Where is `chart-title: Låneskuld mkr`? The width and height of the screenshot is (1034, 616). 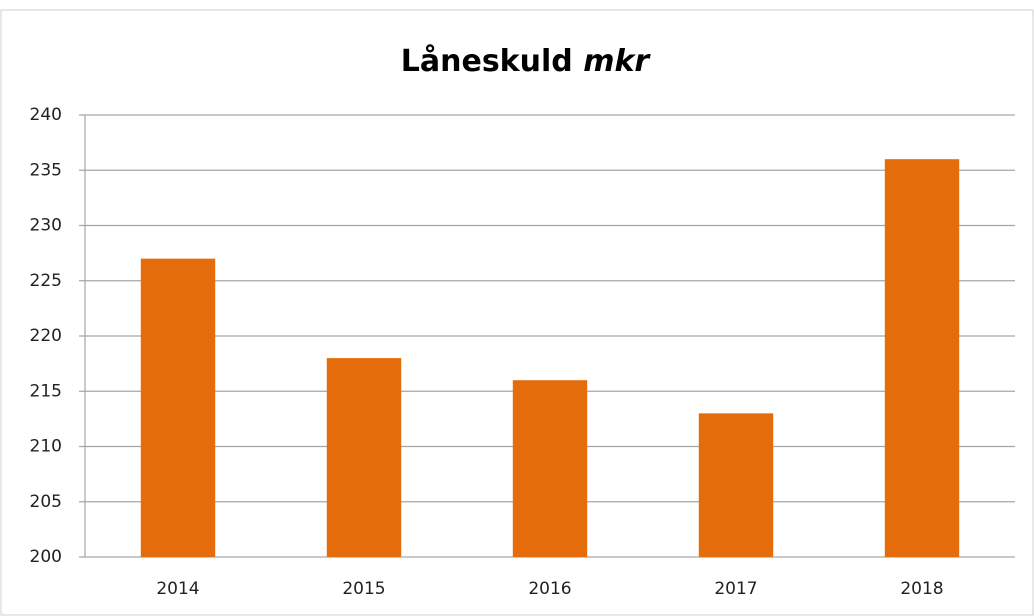 chart-title: Låneskuld mkr is located at coordinates (526, 61).